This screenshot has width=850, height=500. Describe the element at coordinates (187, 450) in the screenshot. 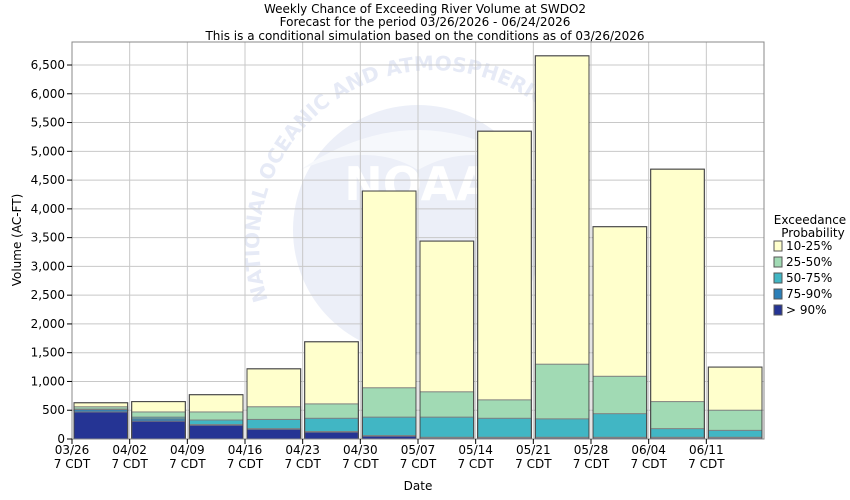

I see `x-tick-label: 04/09` at that location.